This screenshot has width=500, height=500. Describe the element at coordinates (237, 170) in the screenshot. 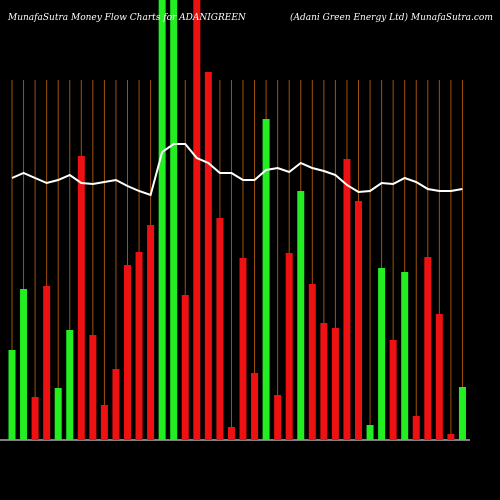

I see `line` at that location.